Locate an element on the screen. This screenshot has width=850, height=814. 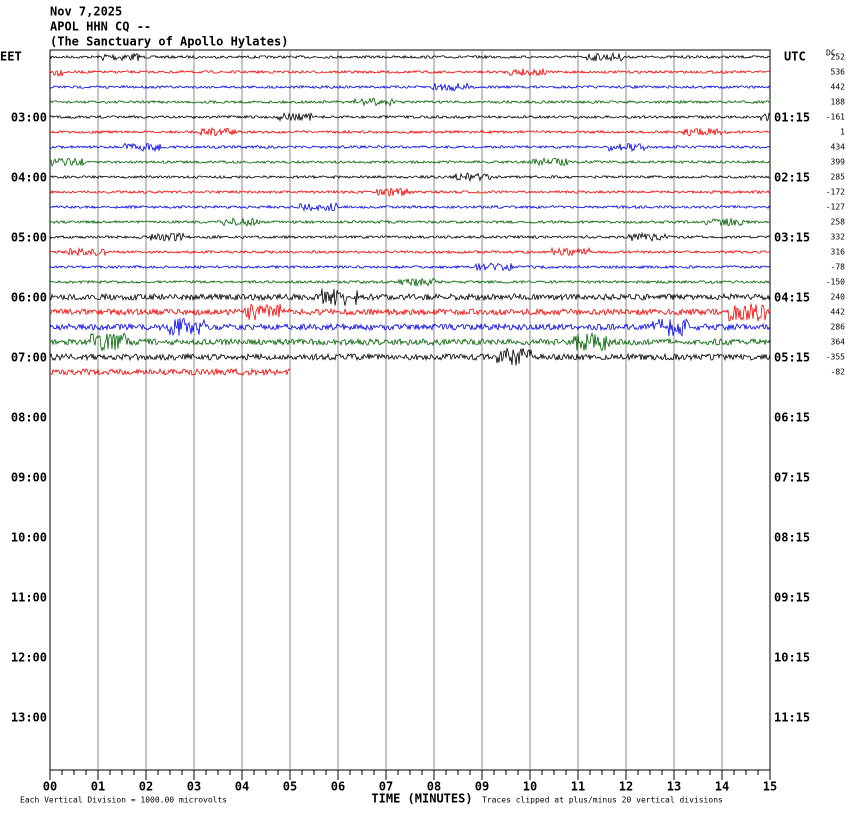
x-axis-title: TIME (MINUTES) is located at coordinates (421, 799).